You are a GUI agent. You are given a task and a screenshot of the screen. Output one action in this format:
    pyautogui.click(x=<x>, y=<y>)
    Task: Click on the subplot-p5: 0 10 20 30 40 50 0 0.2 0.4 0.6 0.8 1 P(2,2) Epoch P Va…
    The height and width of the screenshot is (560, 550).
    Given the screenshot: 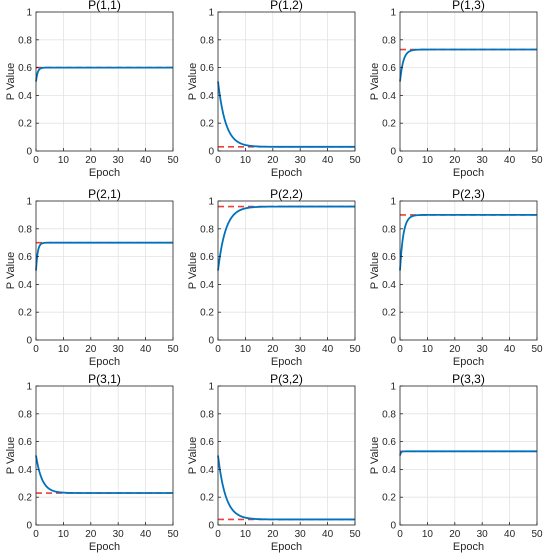 What is the action you would take?
    pyautogui.click(x=274, y=277)
    